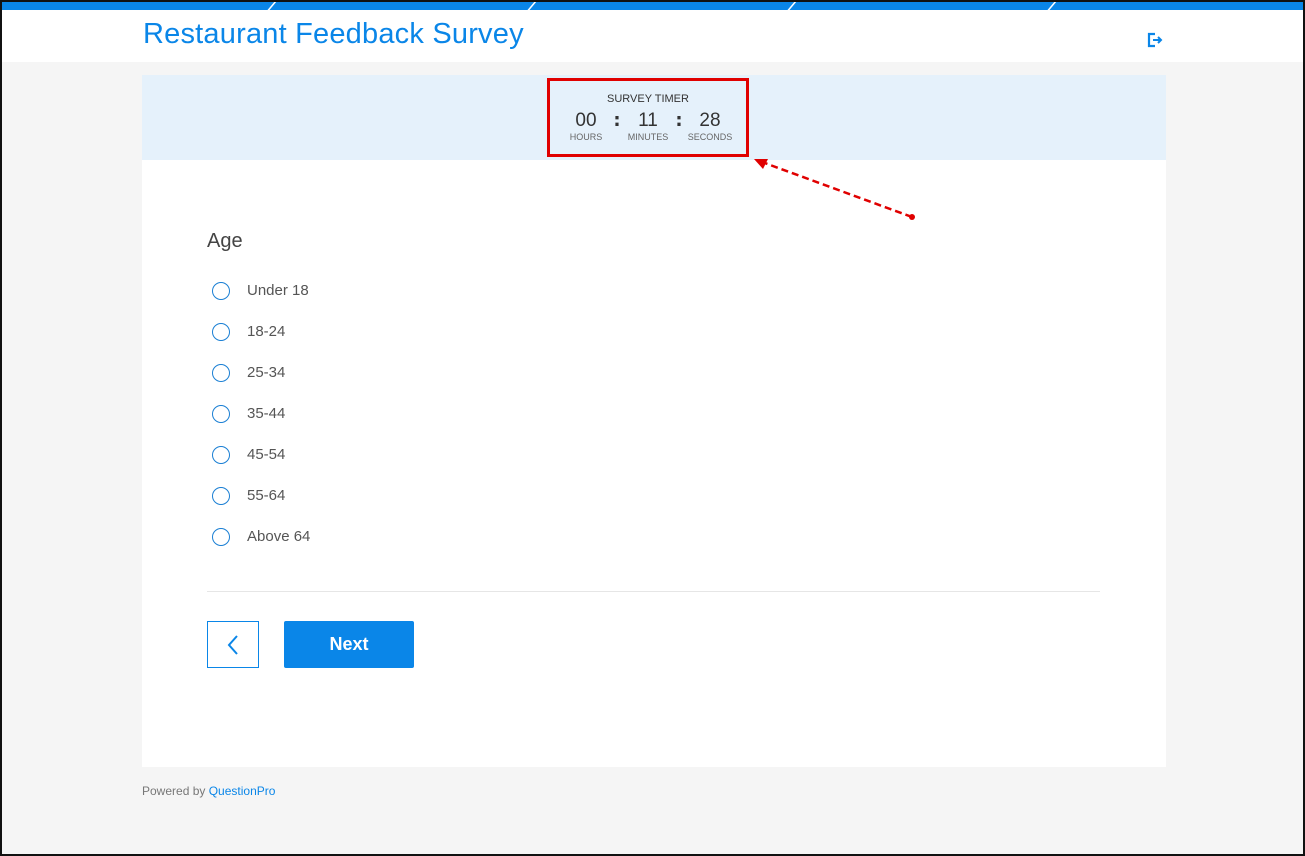 The width and height of the screenshot is (1305, 856). I want to click on timer-label: SURVEY TIMER, so click(648, 99).